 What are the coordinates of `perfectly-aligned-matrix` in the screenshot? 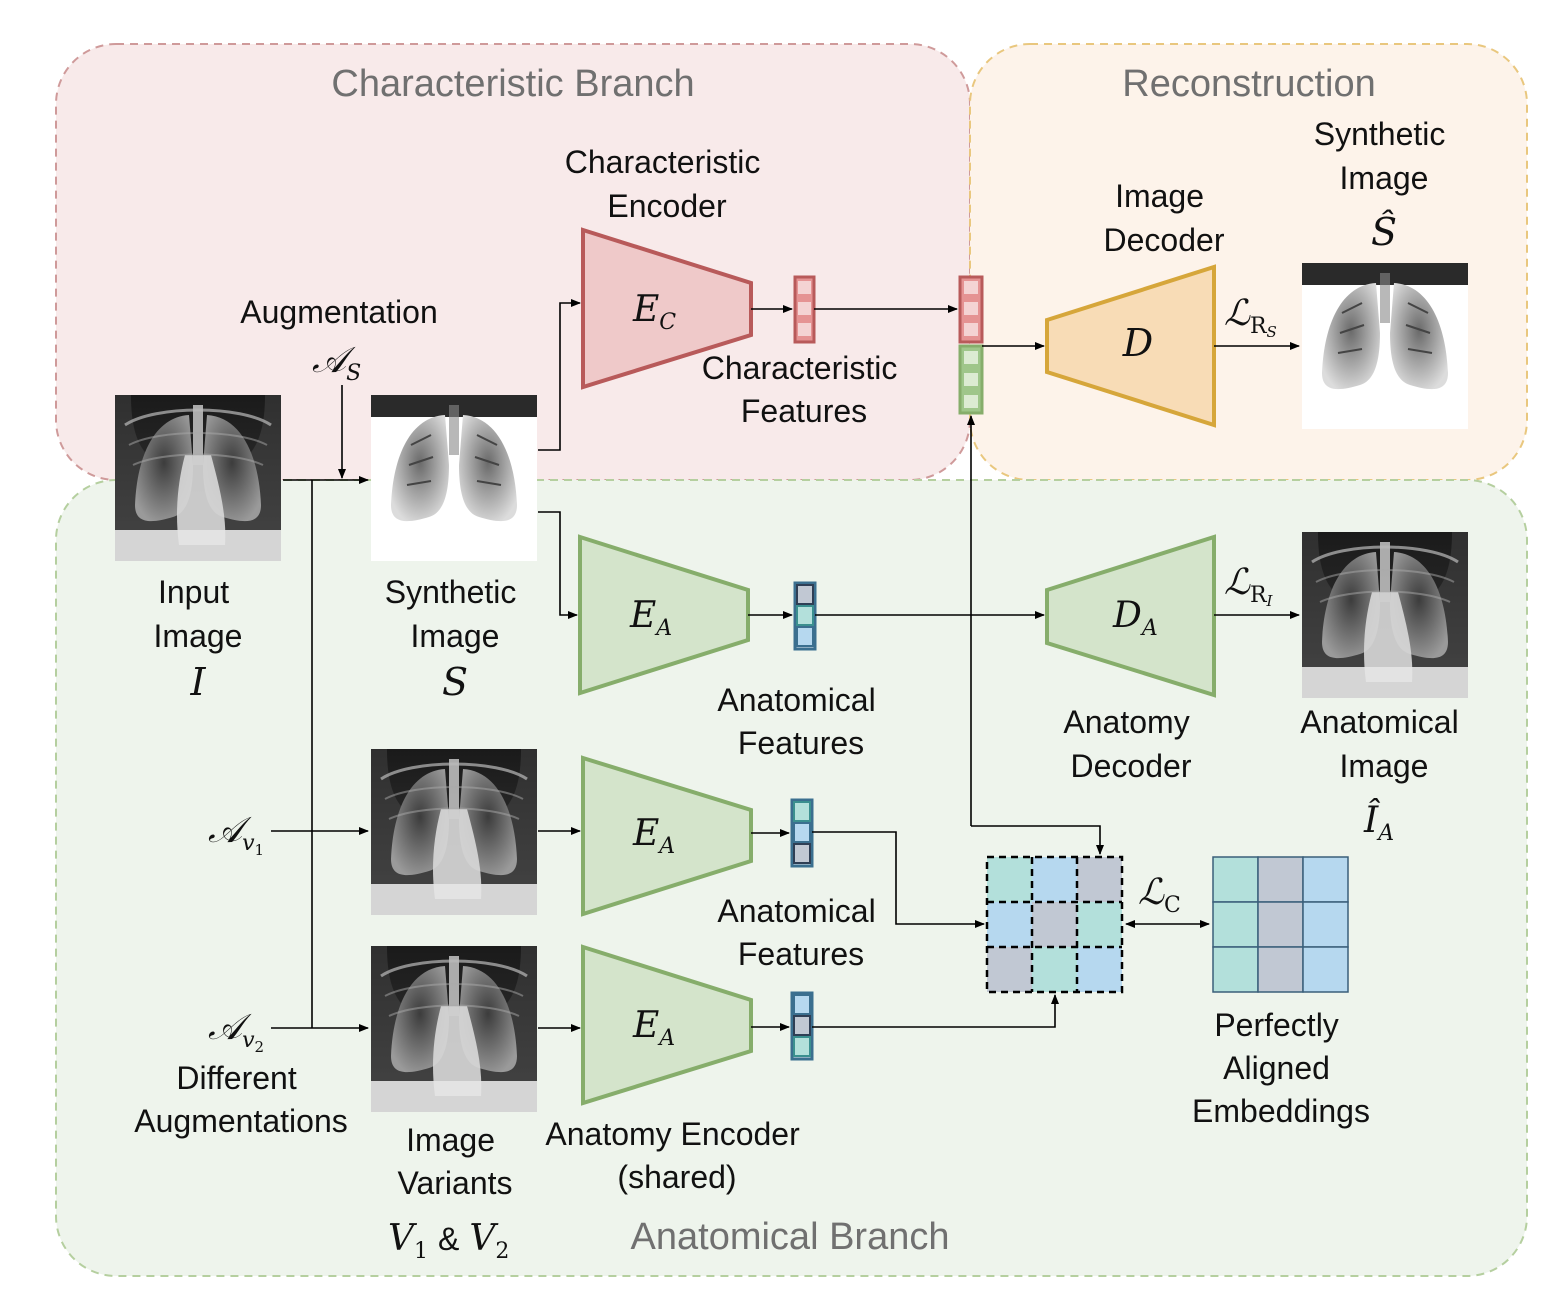 It's located at (1280, 924).